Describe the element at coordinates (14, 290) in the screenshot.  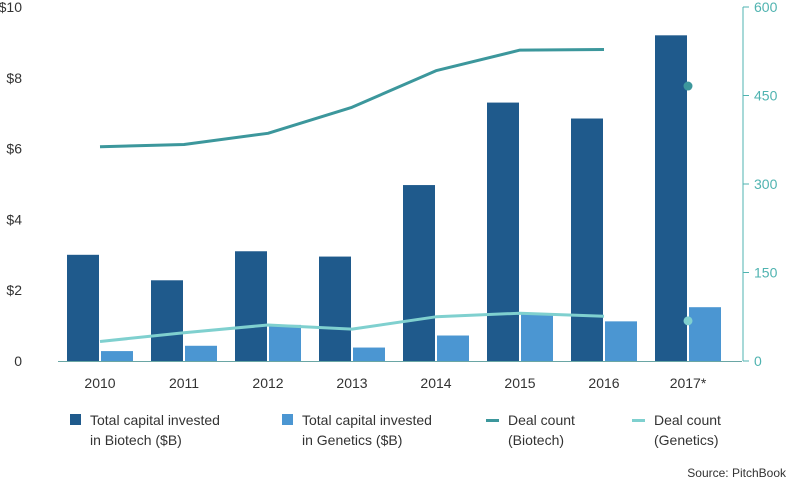
I see `left-tick-label-1: $2` at that location.